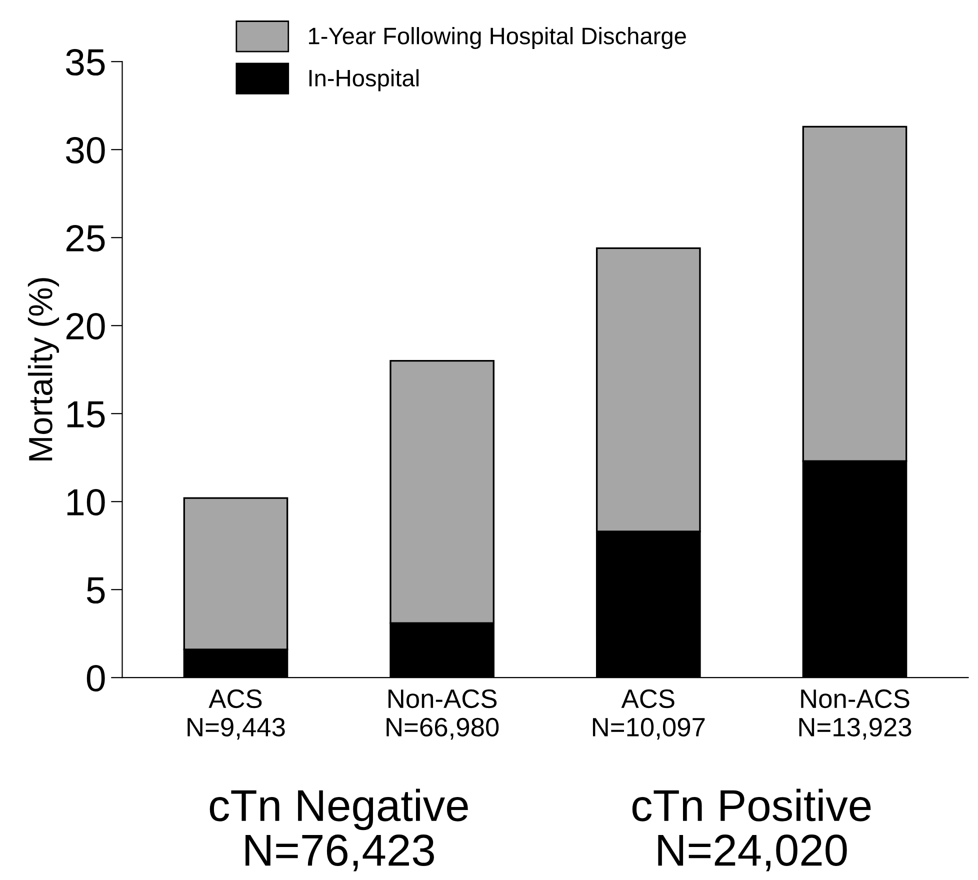  I want to click on y-tick-label: 35, so click(85, 62).